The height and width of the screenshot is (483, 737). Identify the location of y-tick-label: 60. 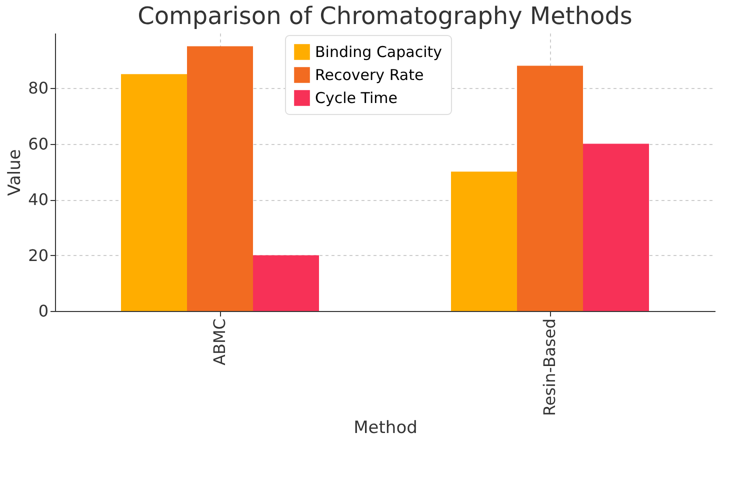
(38, 144).